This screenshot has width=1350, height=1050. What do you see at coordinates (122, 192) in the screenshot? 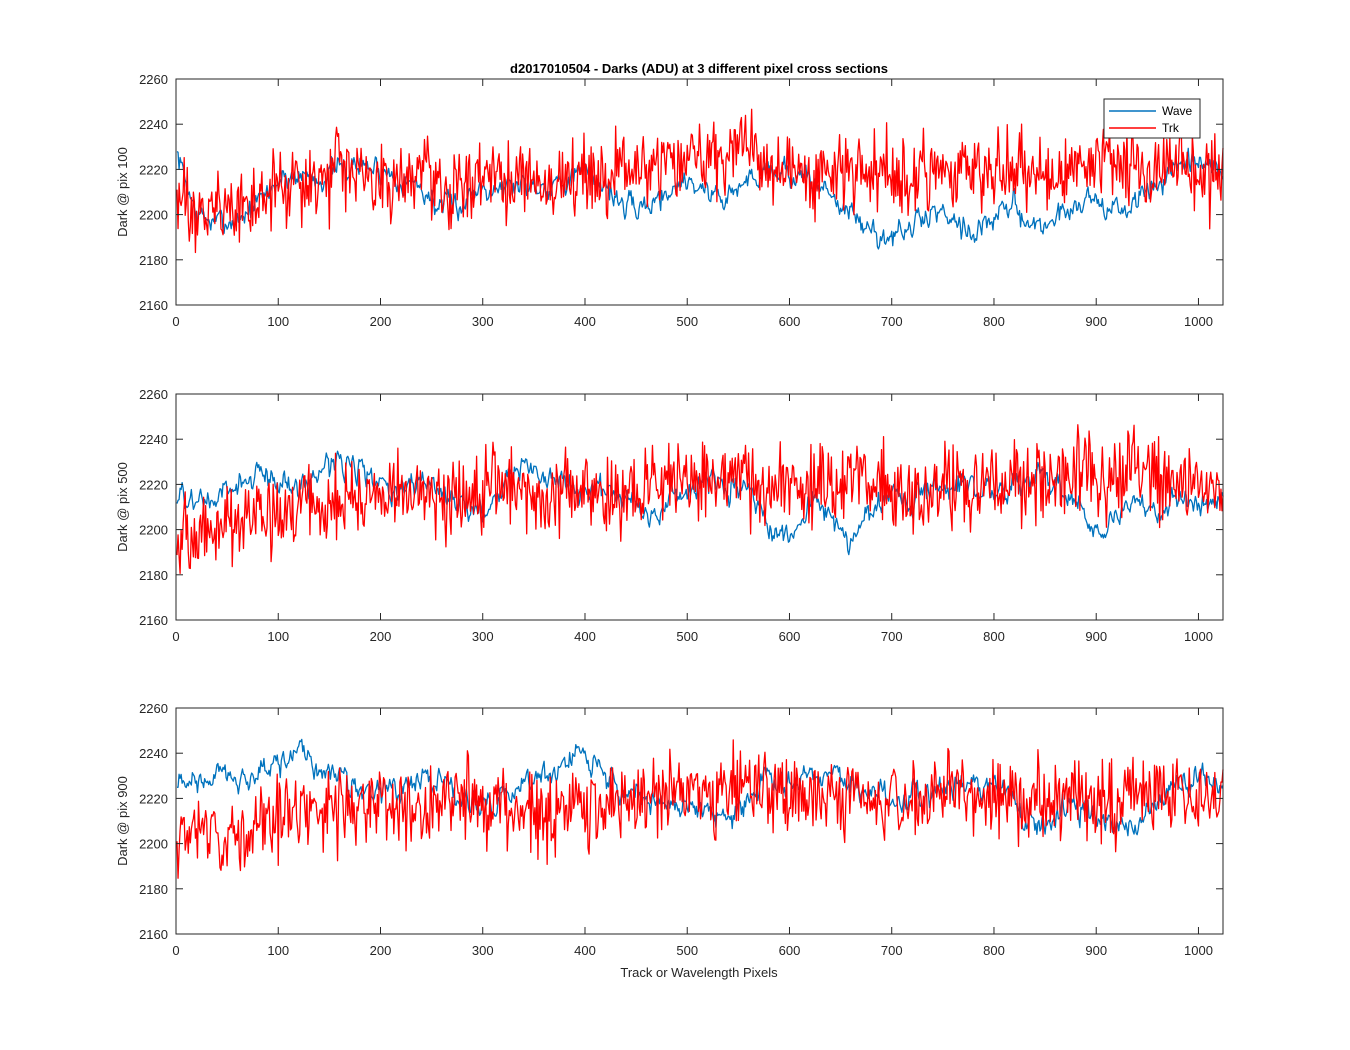
I see `y-axis-label: Dark @ pix 100` at bounding box center [122, 192].